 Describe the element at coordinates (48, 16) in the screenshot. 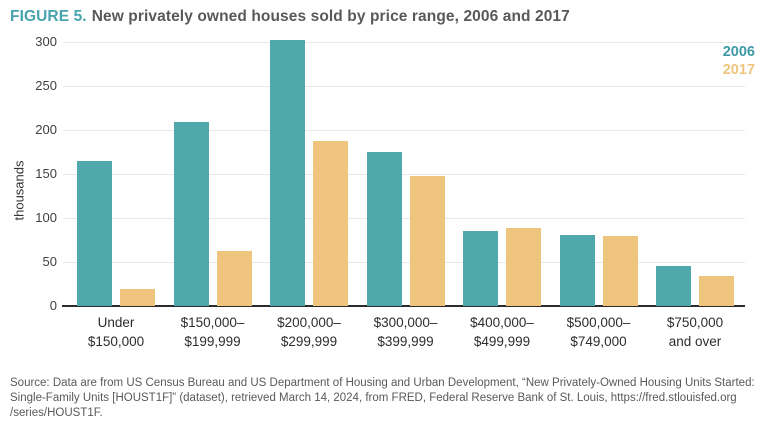

I see `figure-number-label: FIGURE 5.` at that location.